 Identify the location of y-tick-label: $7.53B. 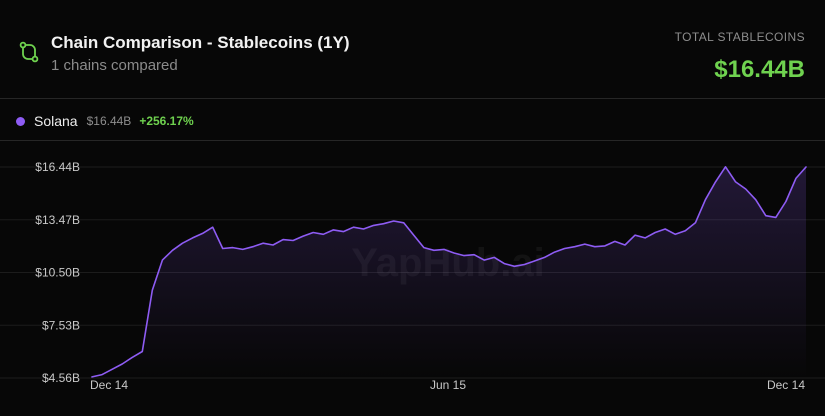
(61, 325).